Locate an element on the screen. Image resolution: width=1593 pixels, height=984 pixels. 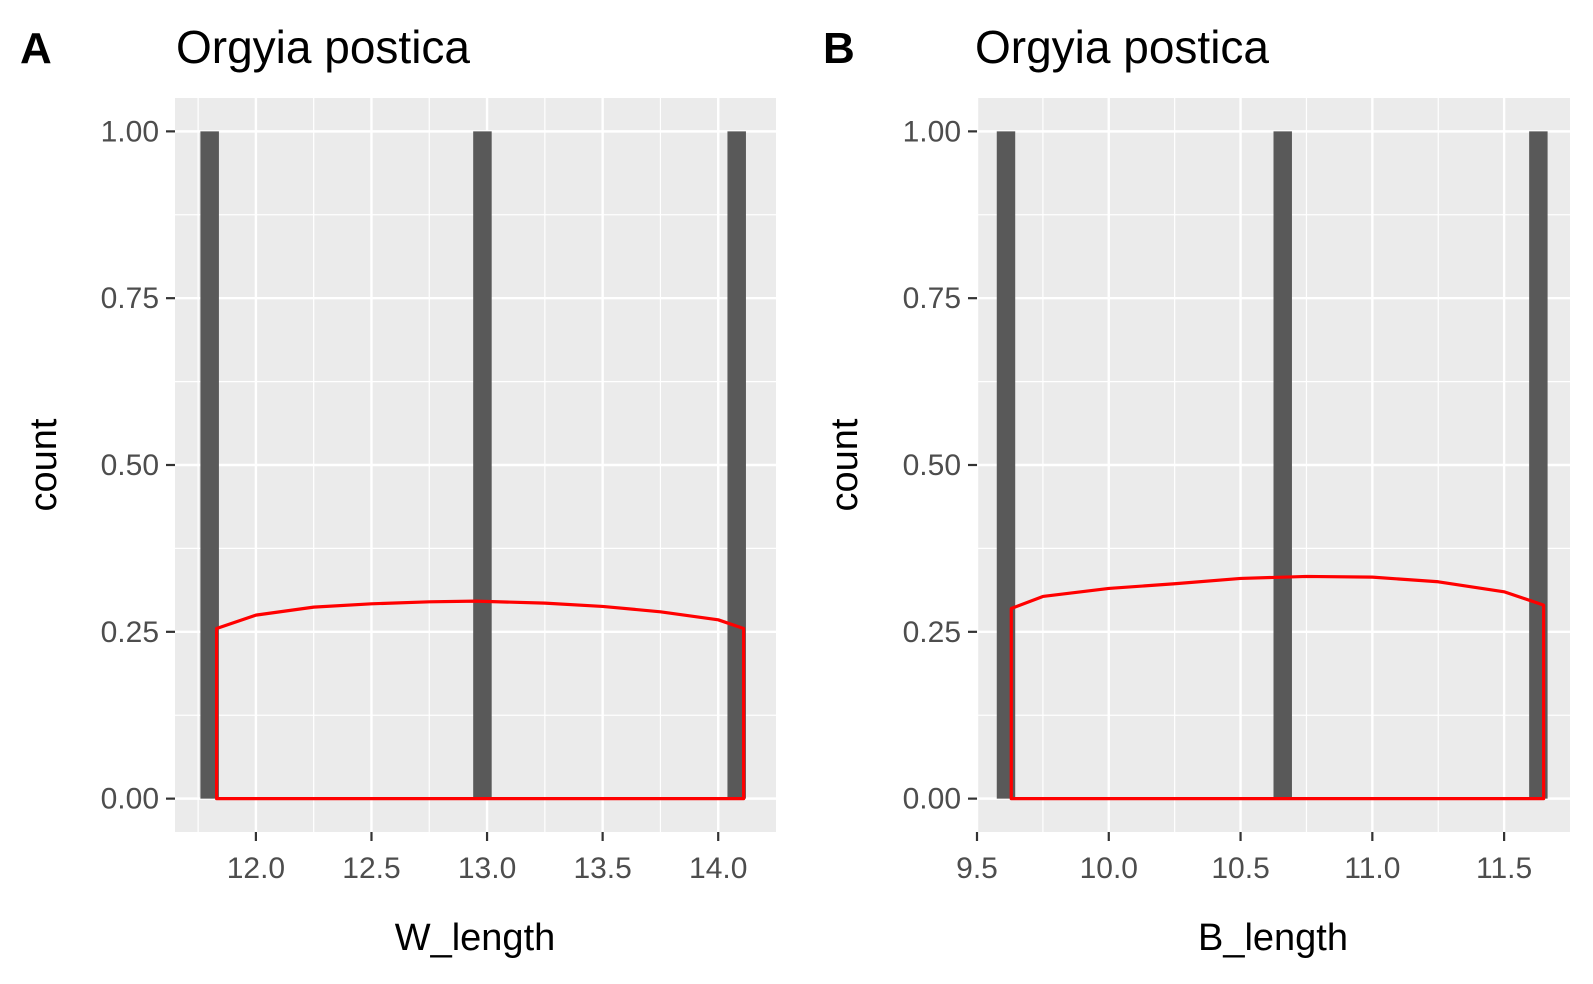
panel-b-title: Orgyia postica is located at coordinates (1122, 47).